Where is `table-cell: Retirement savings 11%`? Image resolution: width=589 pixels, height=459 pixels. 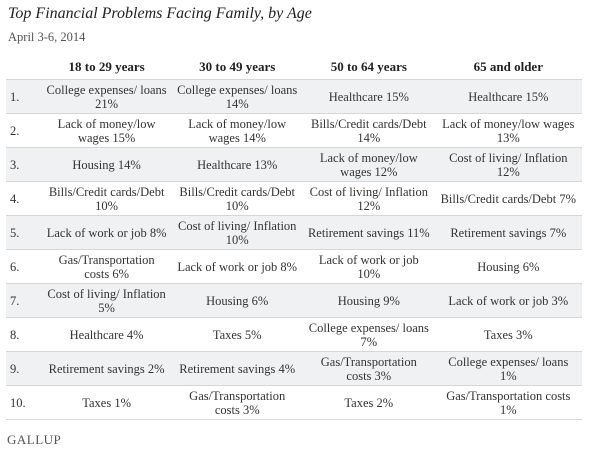 table-cell: Retirement savings 11% is located at coordinates (369, 232).